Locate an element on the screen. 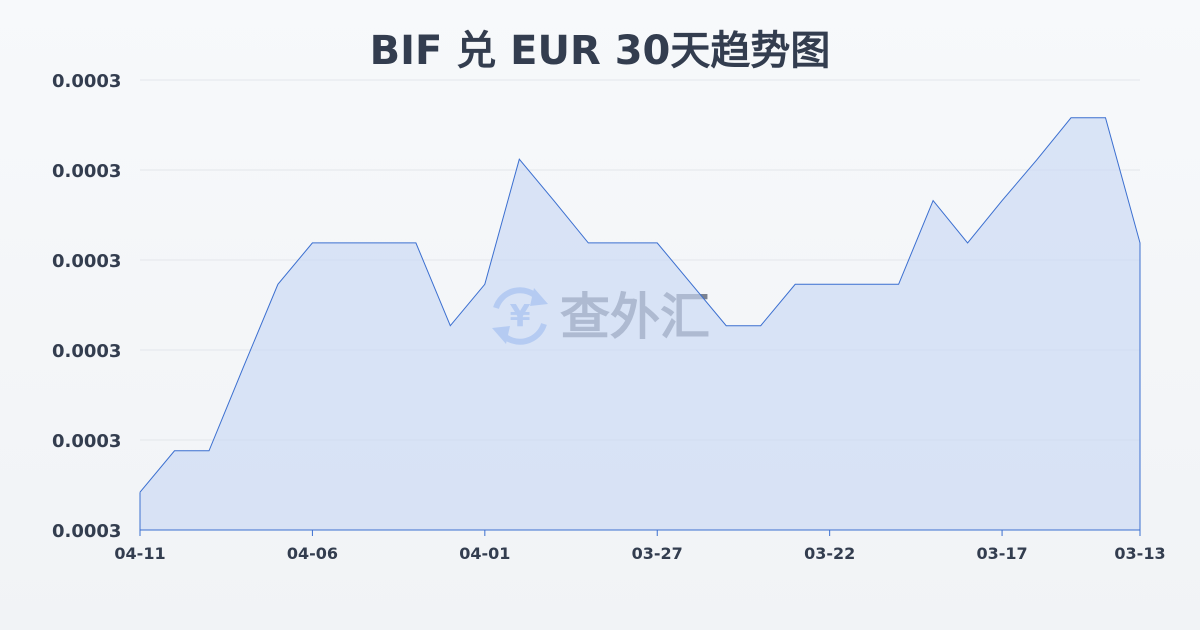 The width and height of the screenshot is (1200, 630). x-tick-label: 04-01 is located at coordinates (484, 553).